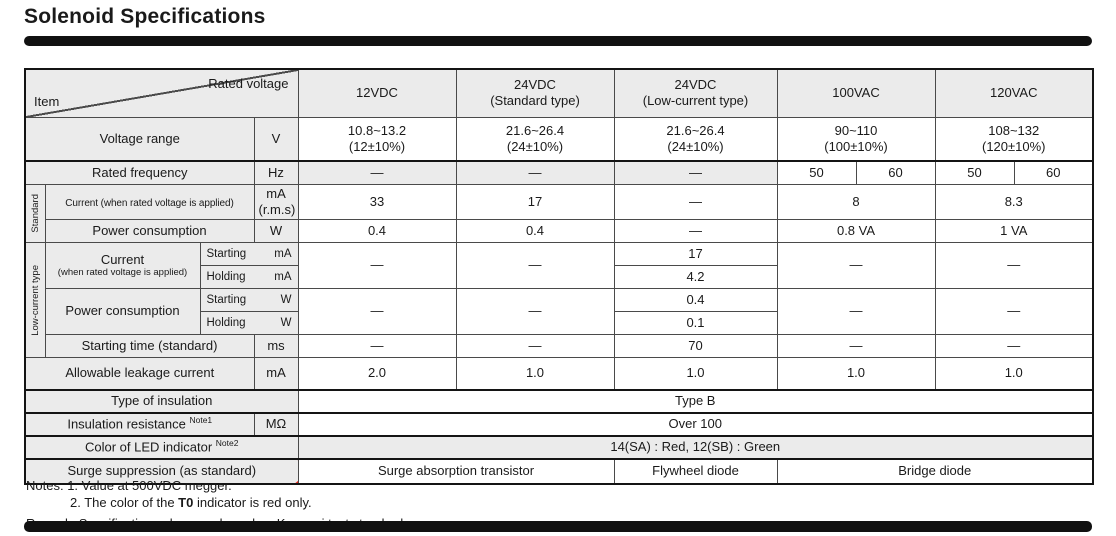 The height and width of the screenshot is (536, 1116). Describe the element at coordinates (145, 16) in the screenshot. I see `page-title: Solenoid Specifications` at that location.